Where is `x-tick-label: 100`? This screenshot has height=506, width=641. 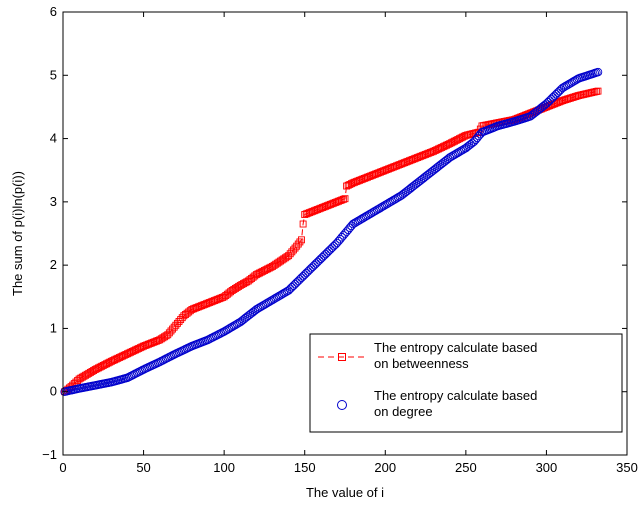
x-tick-label: 100 is located at coordinates (224, 467).